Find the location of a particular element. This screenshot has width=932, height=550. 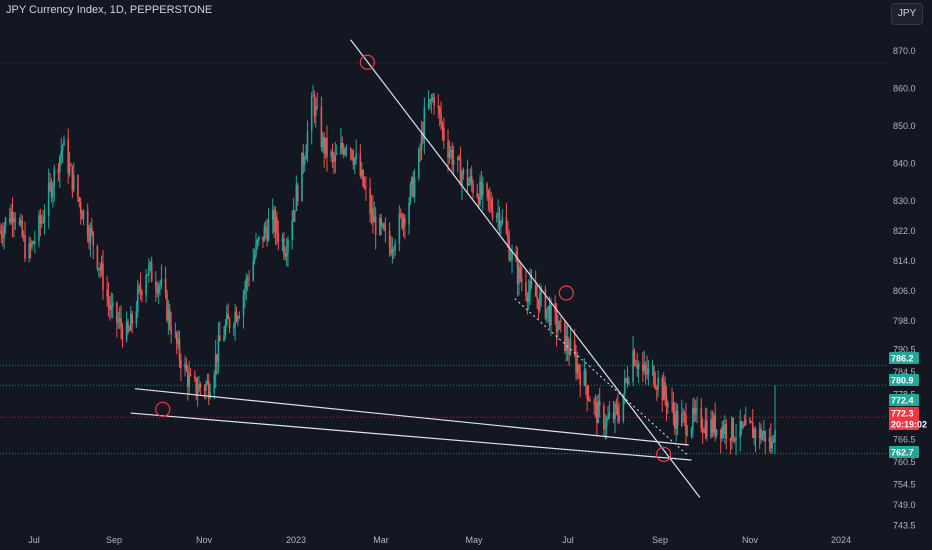

y-tick-label: 754.5 is located at coordinates (904, 484).